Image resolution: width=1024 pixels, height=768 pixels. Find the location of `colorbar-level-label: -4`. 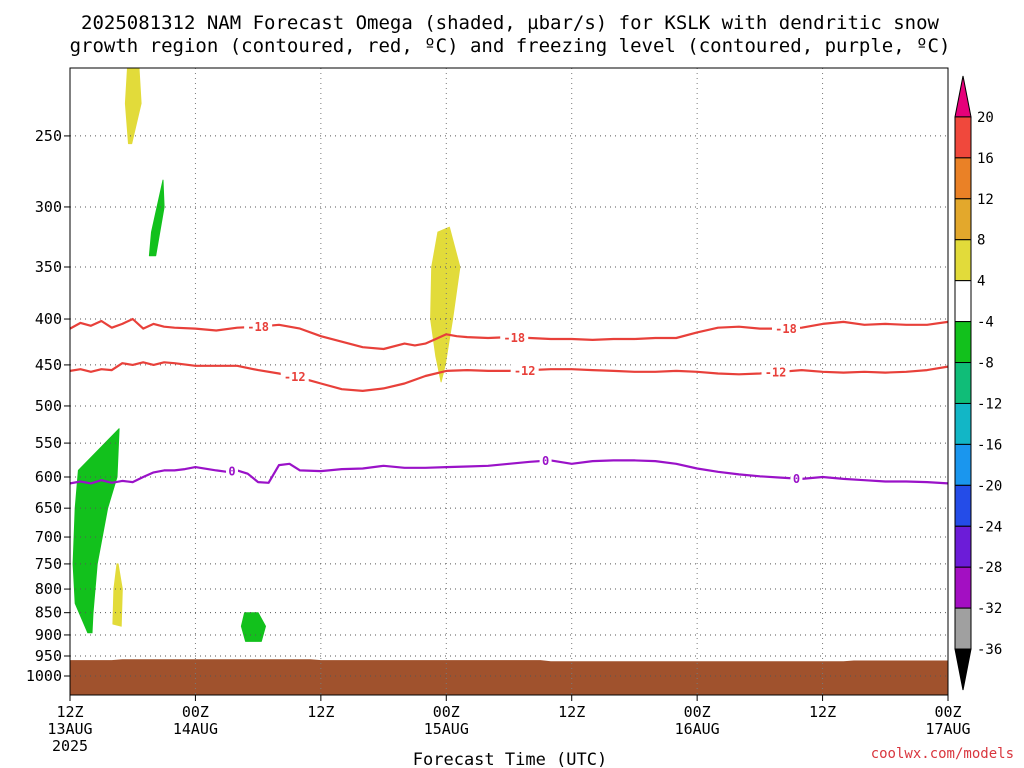

colorbar-level-label: -4 is located at coordinates (985, 323).